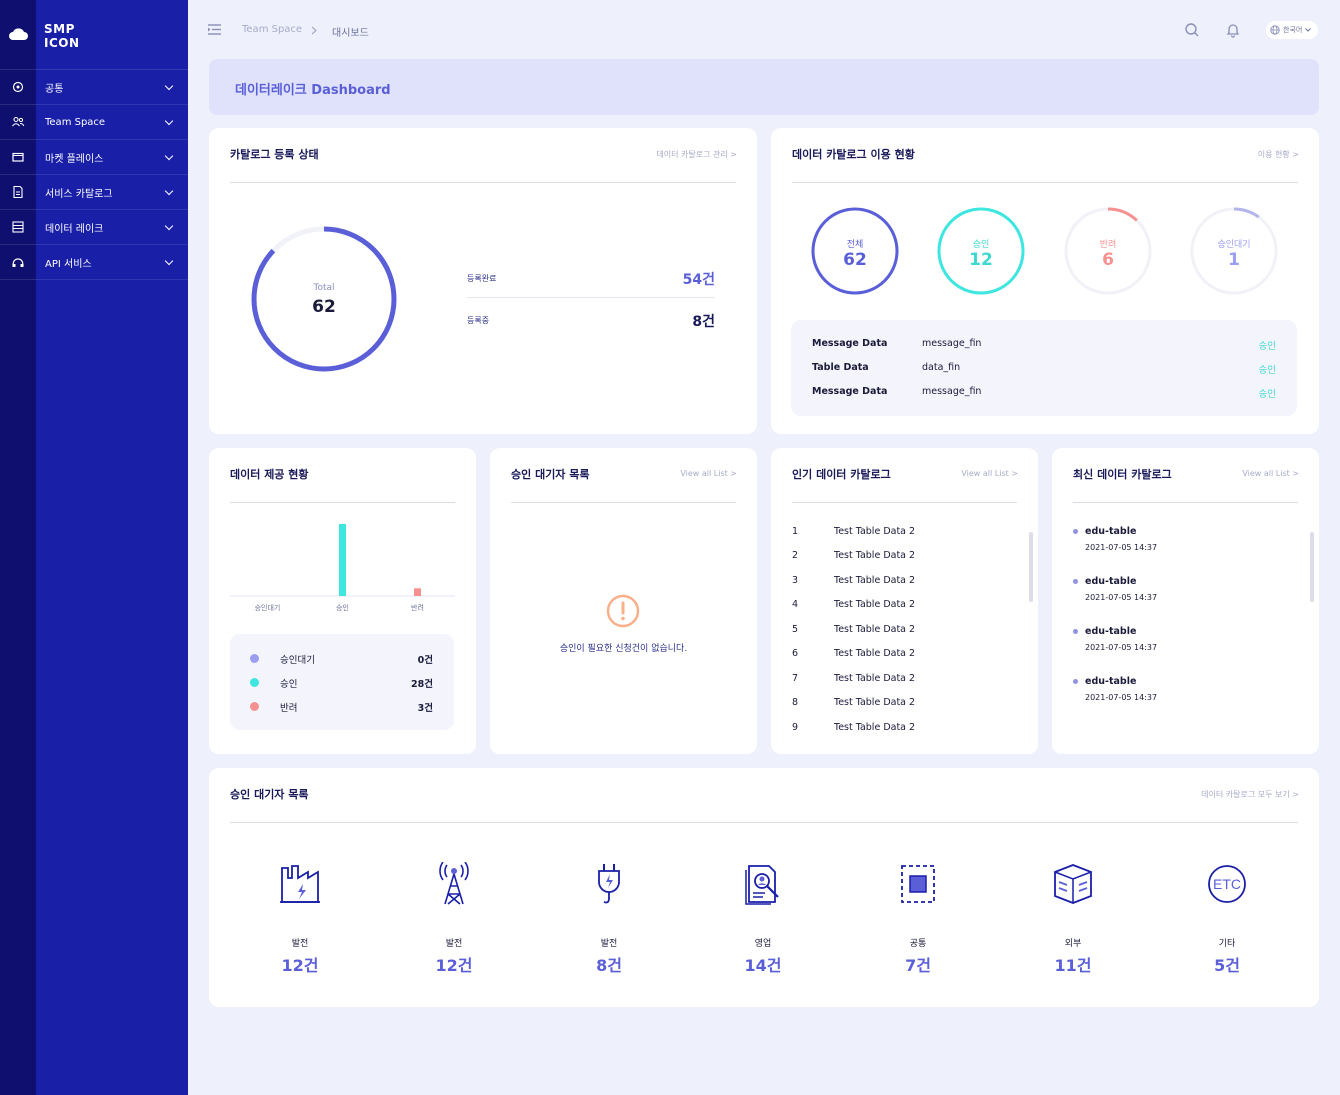  What do you see at coordinates (1073, 965) in the screenshot?
I see `category-count: 11건` at bounding box center [1073, 965].